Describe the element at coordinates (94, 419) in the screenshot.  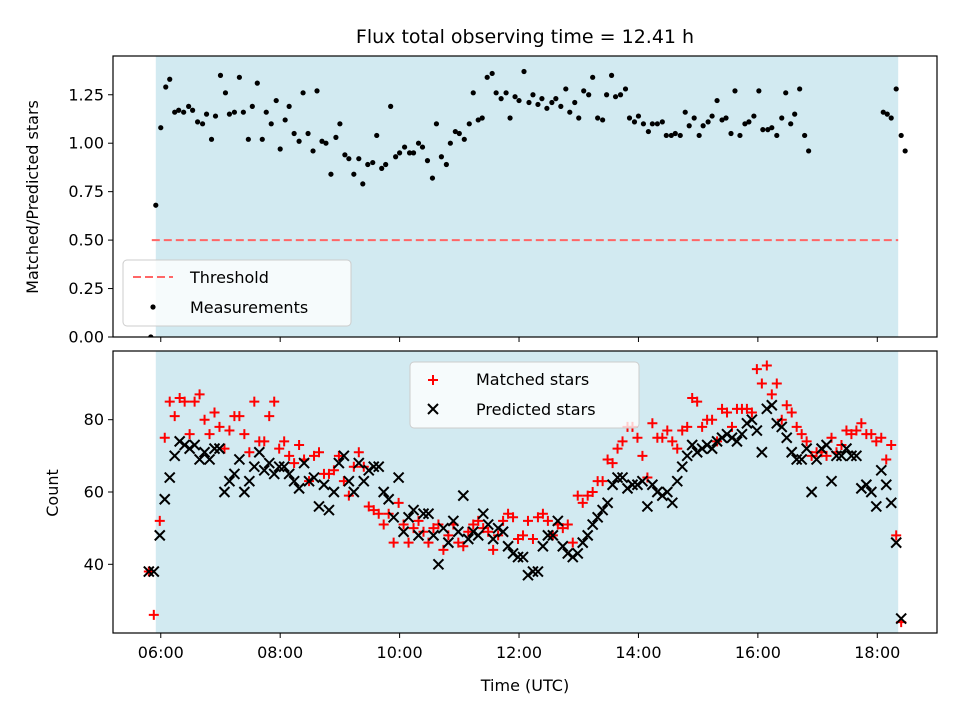
I see `bottom-y-tick-label-2: 80` at that location.